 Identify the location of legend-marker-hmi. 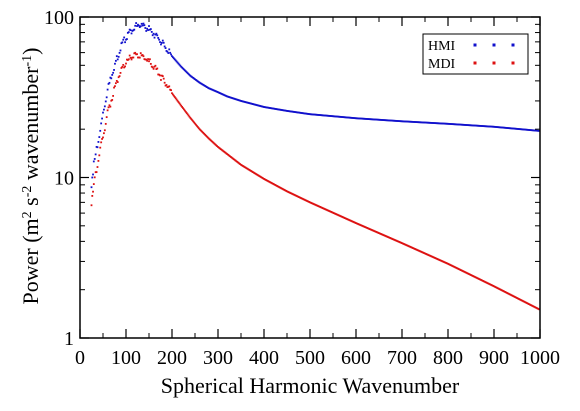
(513, 45).